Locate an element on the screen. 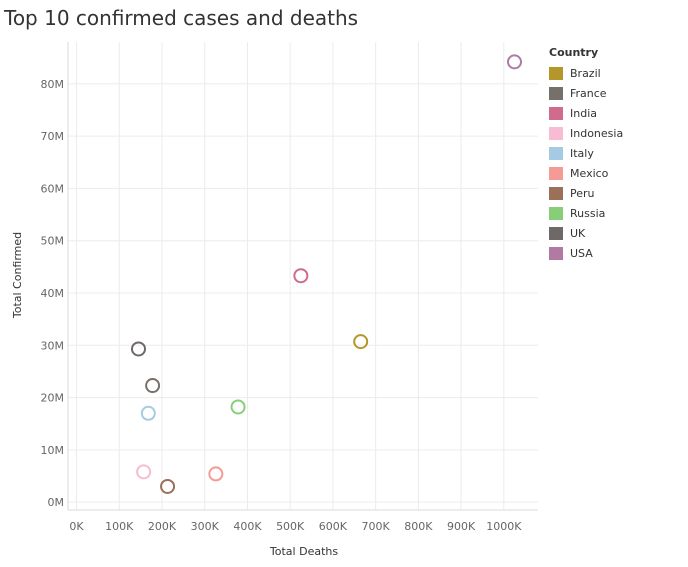  y-tick-label: 20M is located at coordinates (53, 398).